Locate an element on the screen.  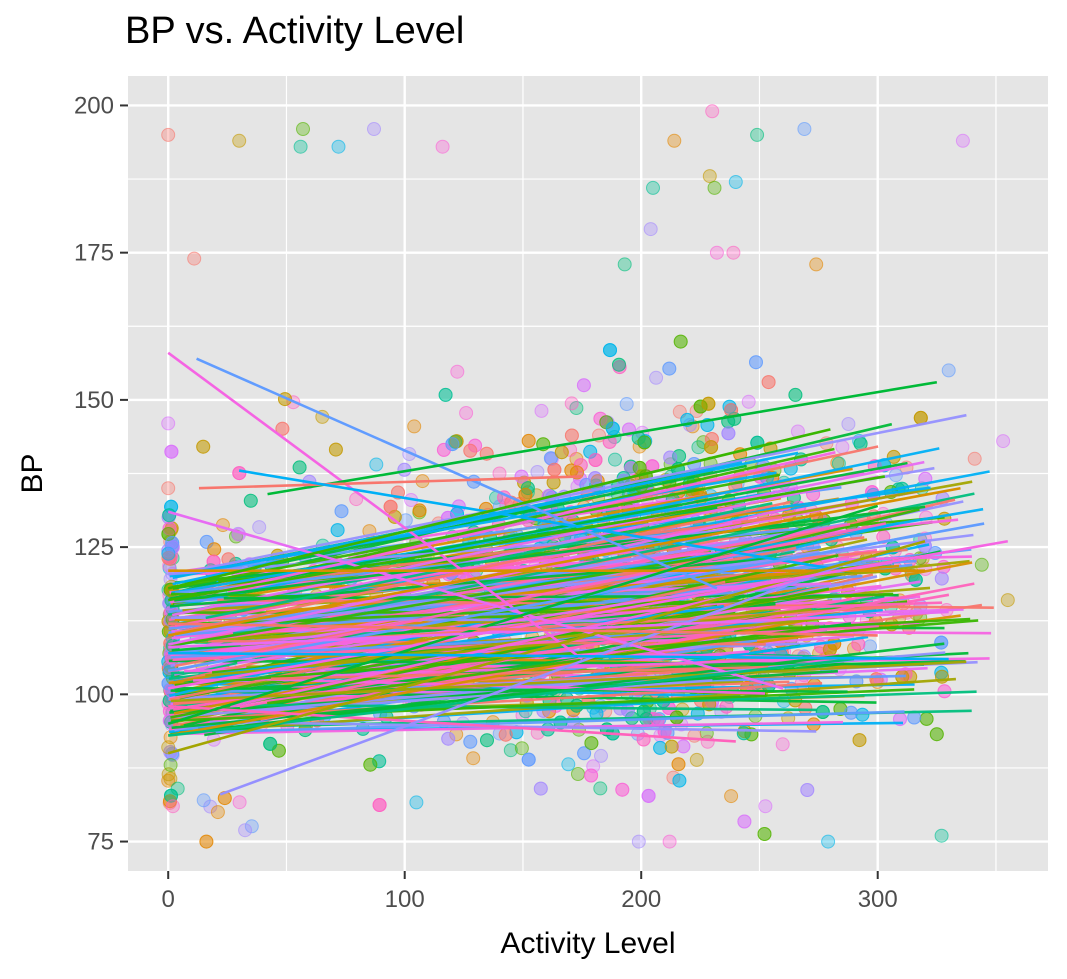
y-tick-label: 150 is located at coordinates (94, 400).